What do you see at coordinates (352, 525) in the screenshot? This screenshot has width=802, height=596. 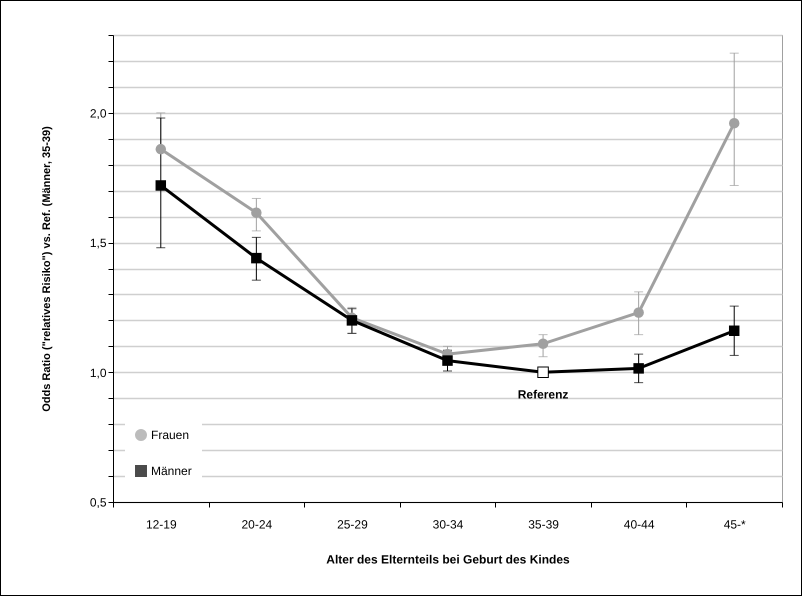 I see `x-tick-label: 25-29` at bounding box center [352, 525].